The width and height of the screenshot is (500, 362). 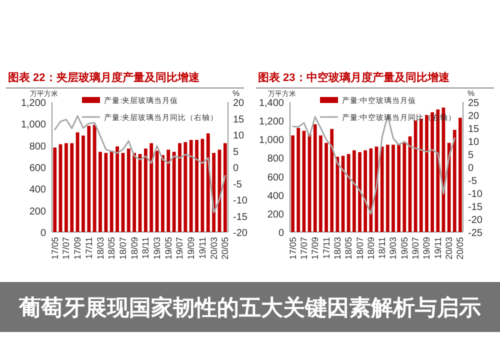 I want to click on chart-title: 图表 23：中空玻璃月度产量及同比增速, so click(x=354, y=77).